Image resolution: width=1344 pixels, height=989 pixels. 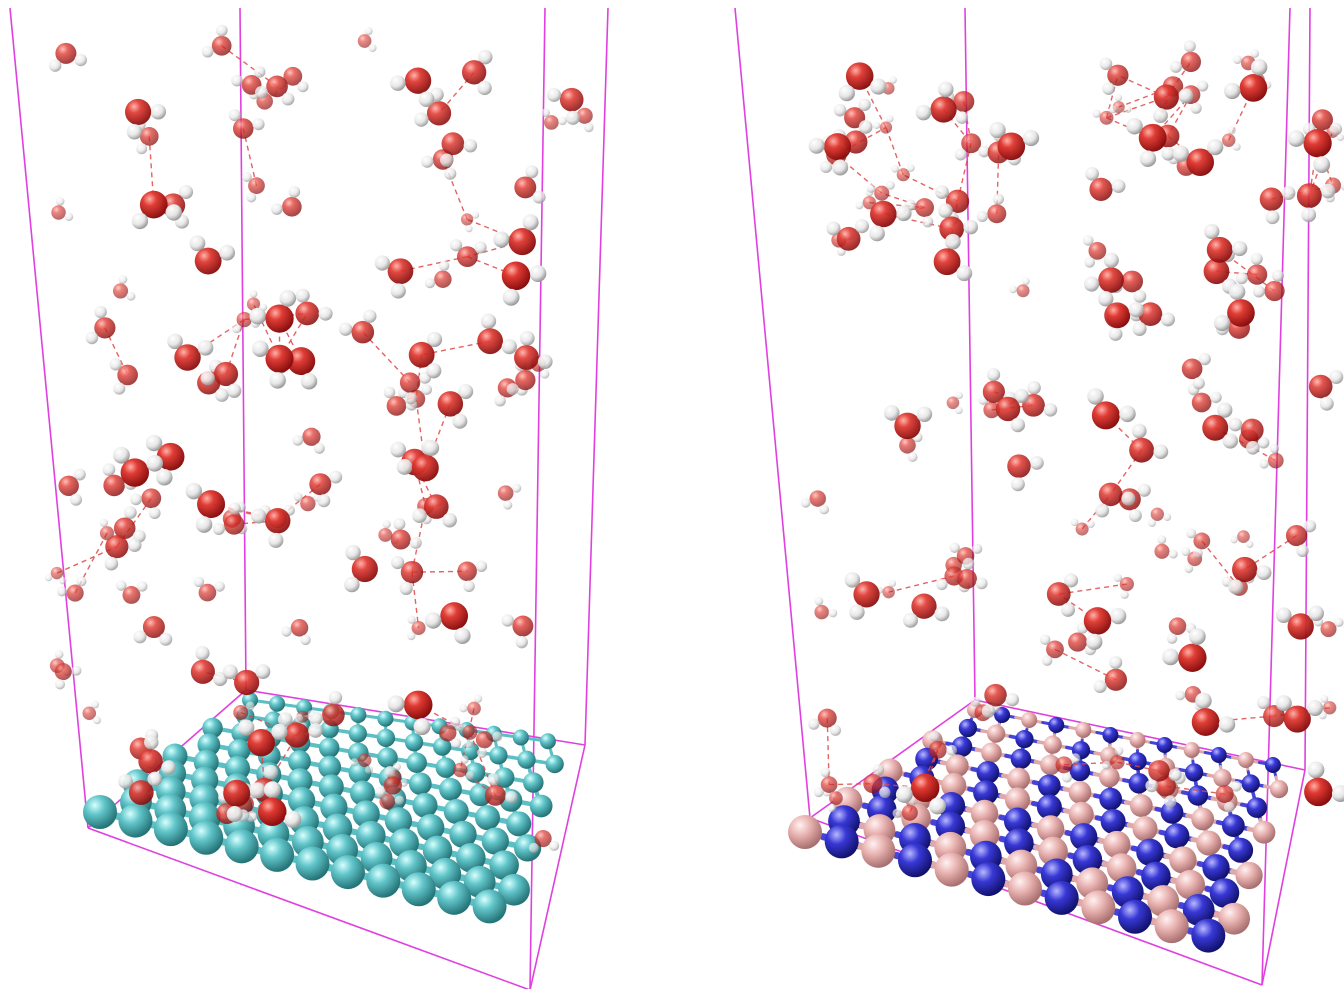 What do you see at coordinates (323, 808) in the screenshot?
I see `left-sheet-atoms` at bounding box center [323, 808].